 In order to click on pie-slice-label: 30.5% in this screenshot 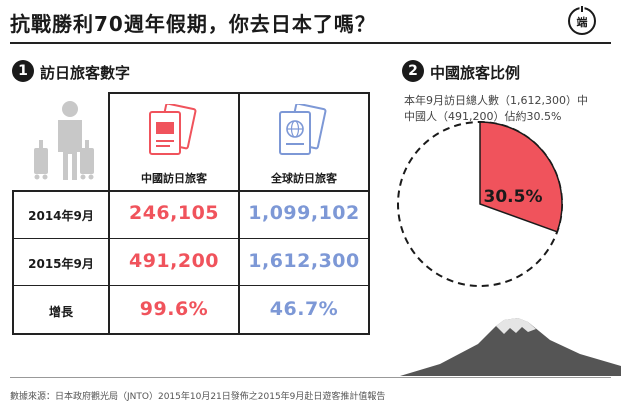, I will do `click(513, 197)`.